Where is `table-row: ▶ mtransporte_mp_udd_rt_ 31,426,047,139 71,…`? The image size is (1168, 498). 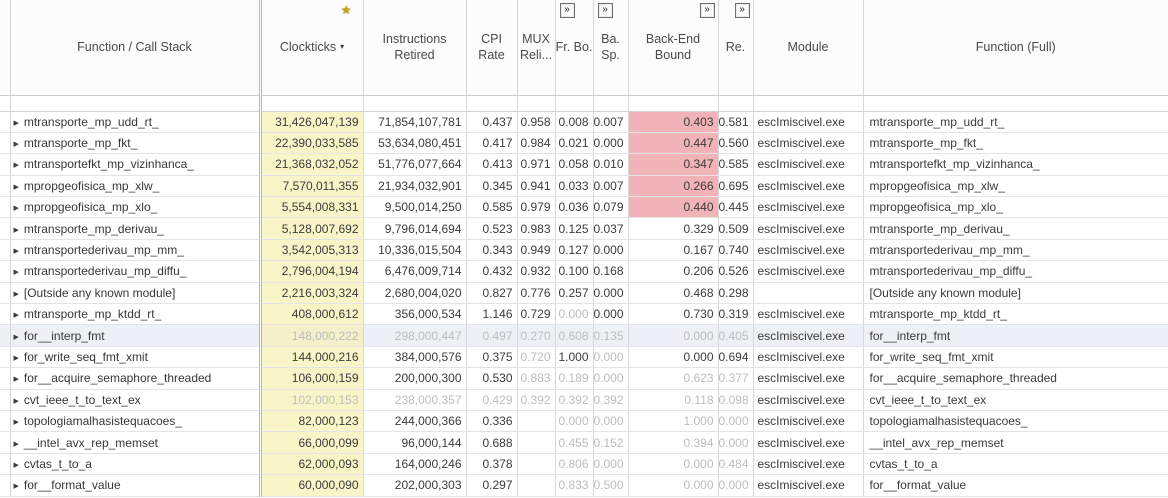 table-row: ▶ mtransporte_mp_udd_rt_ 31,426,047,139 71,… is located at coordinates (584, 122).